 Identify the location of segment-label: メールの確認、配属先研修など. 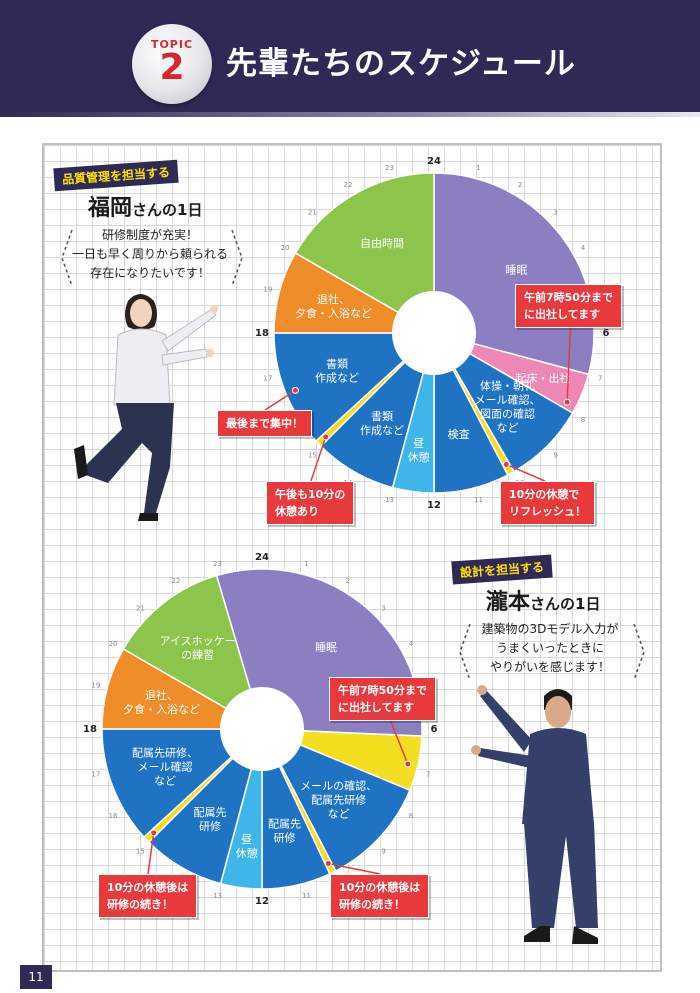
(338, 799).